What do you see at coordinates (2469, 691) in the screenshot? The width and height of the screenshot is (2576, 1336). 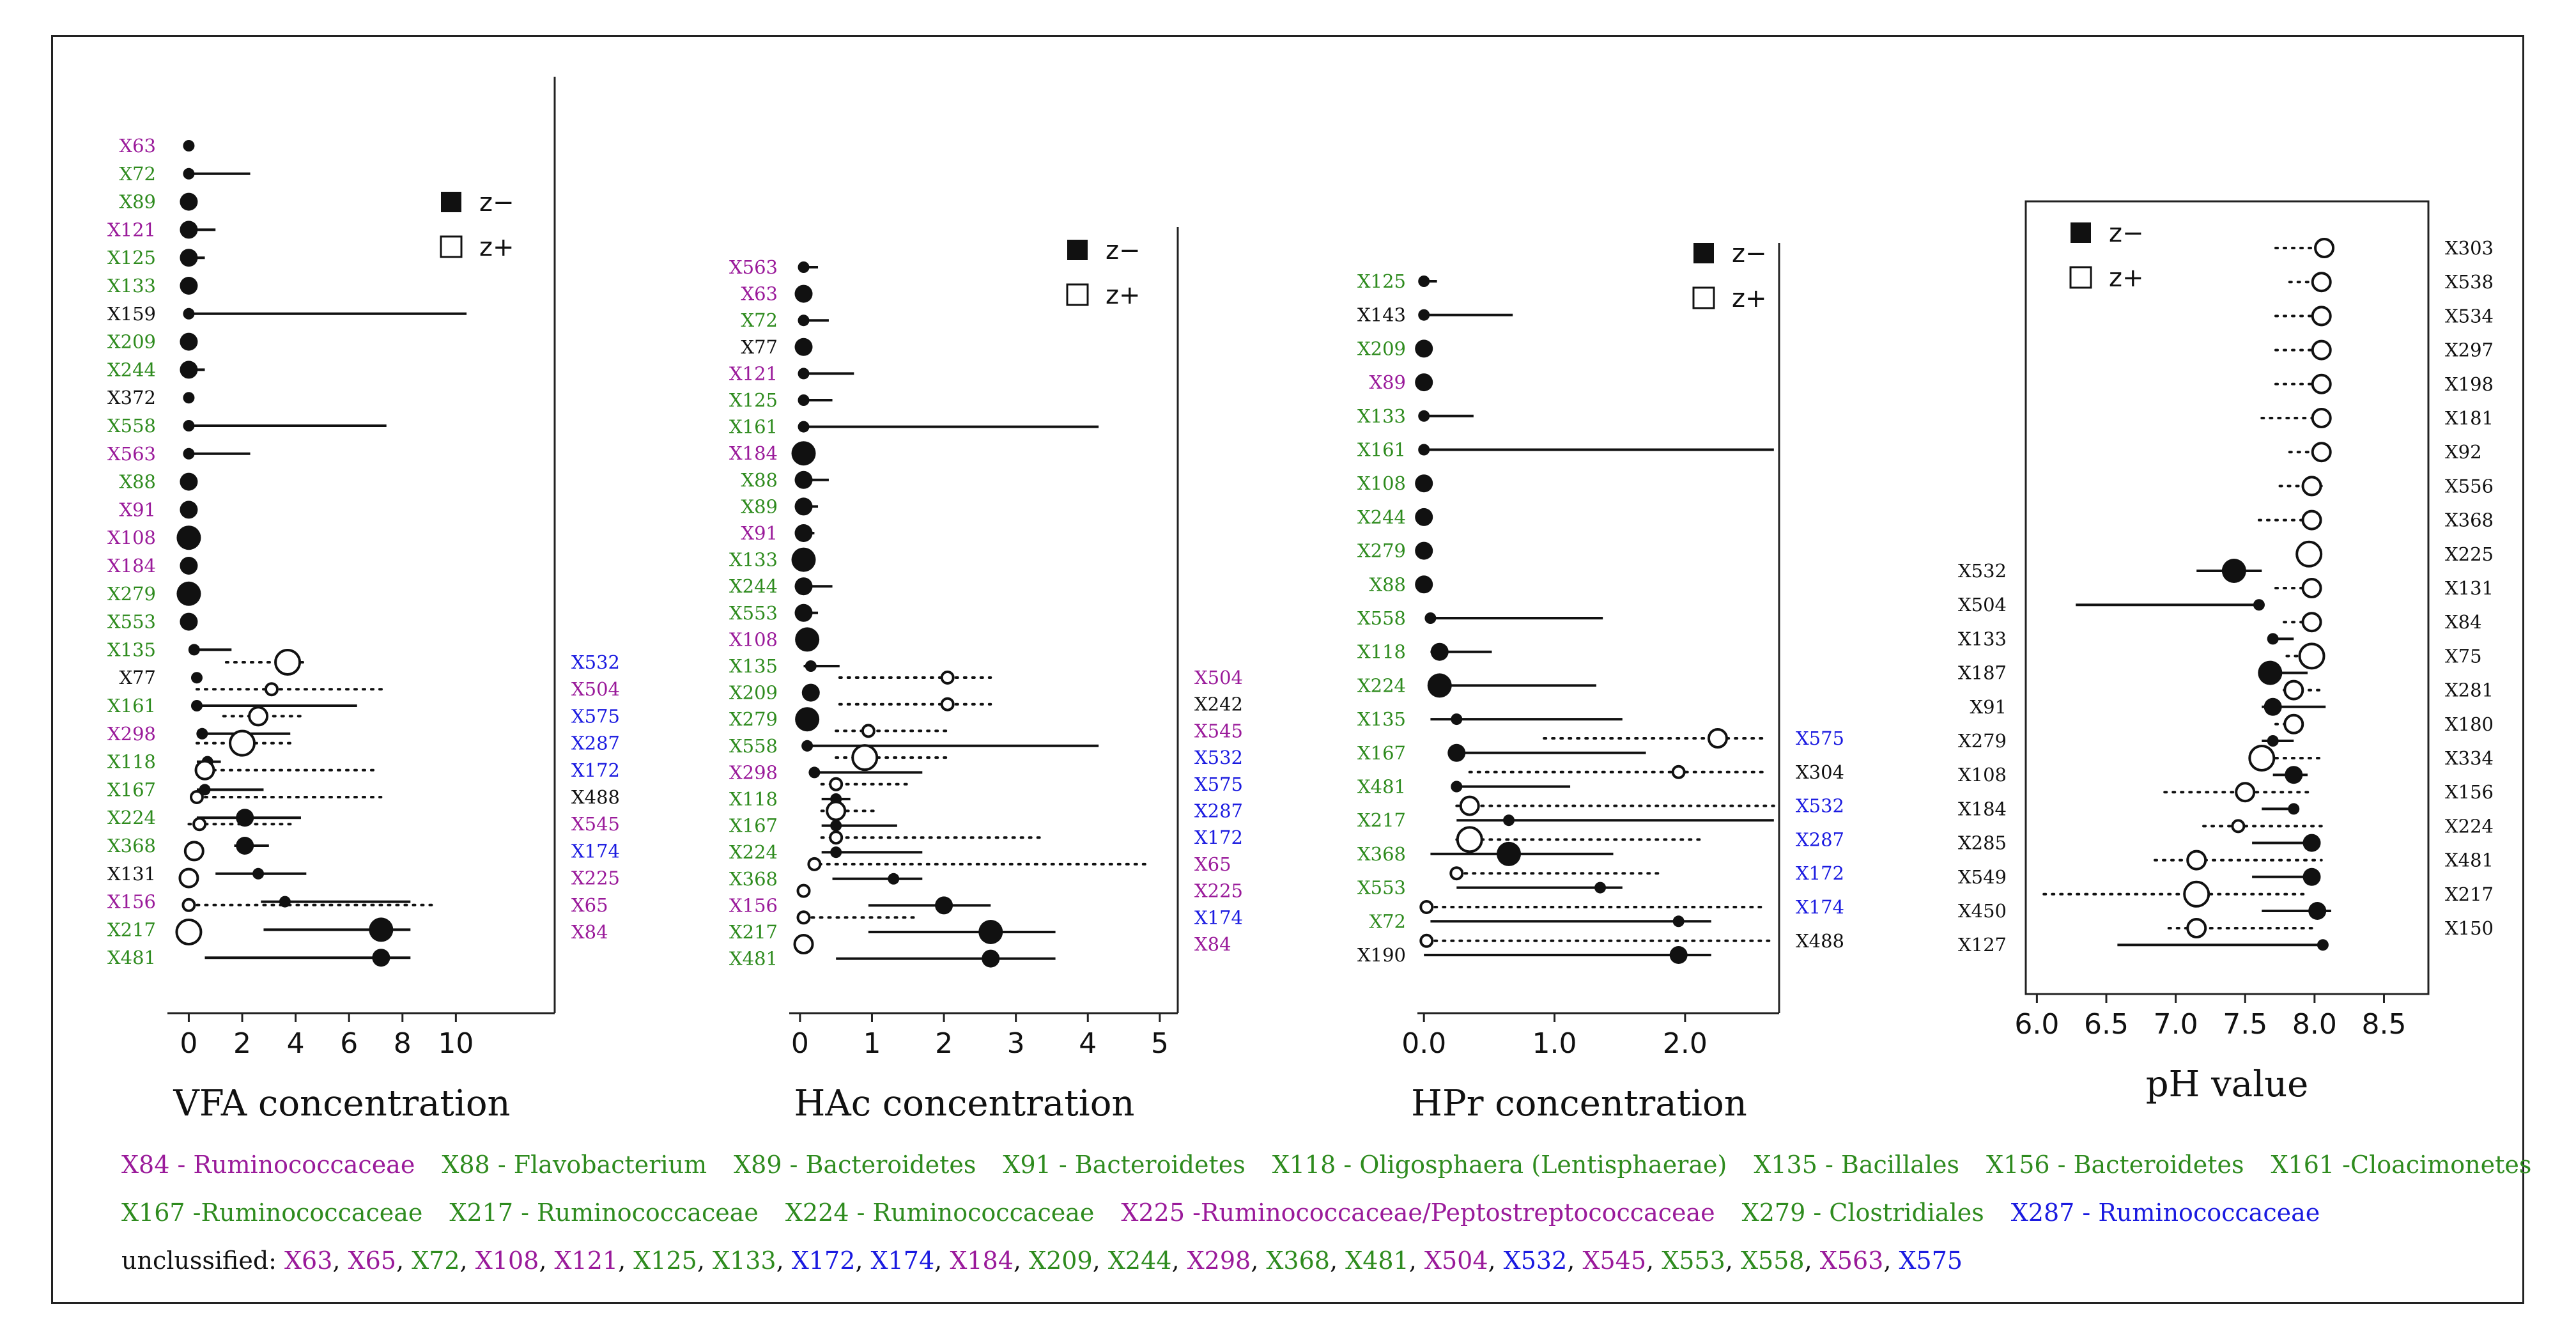 I see `row-label-X281: X281` at bounding box center [2469, 691].